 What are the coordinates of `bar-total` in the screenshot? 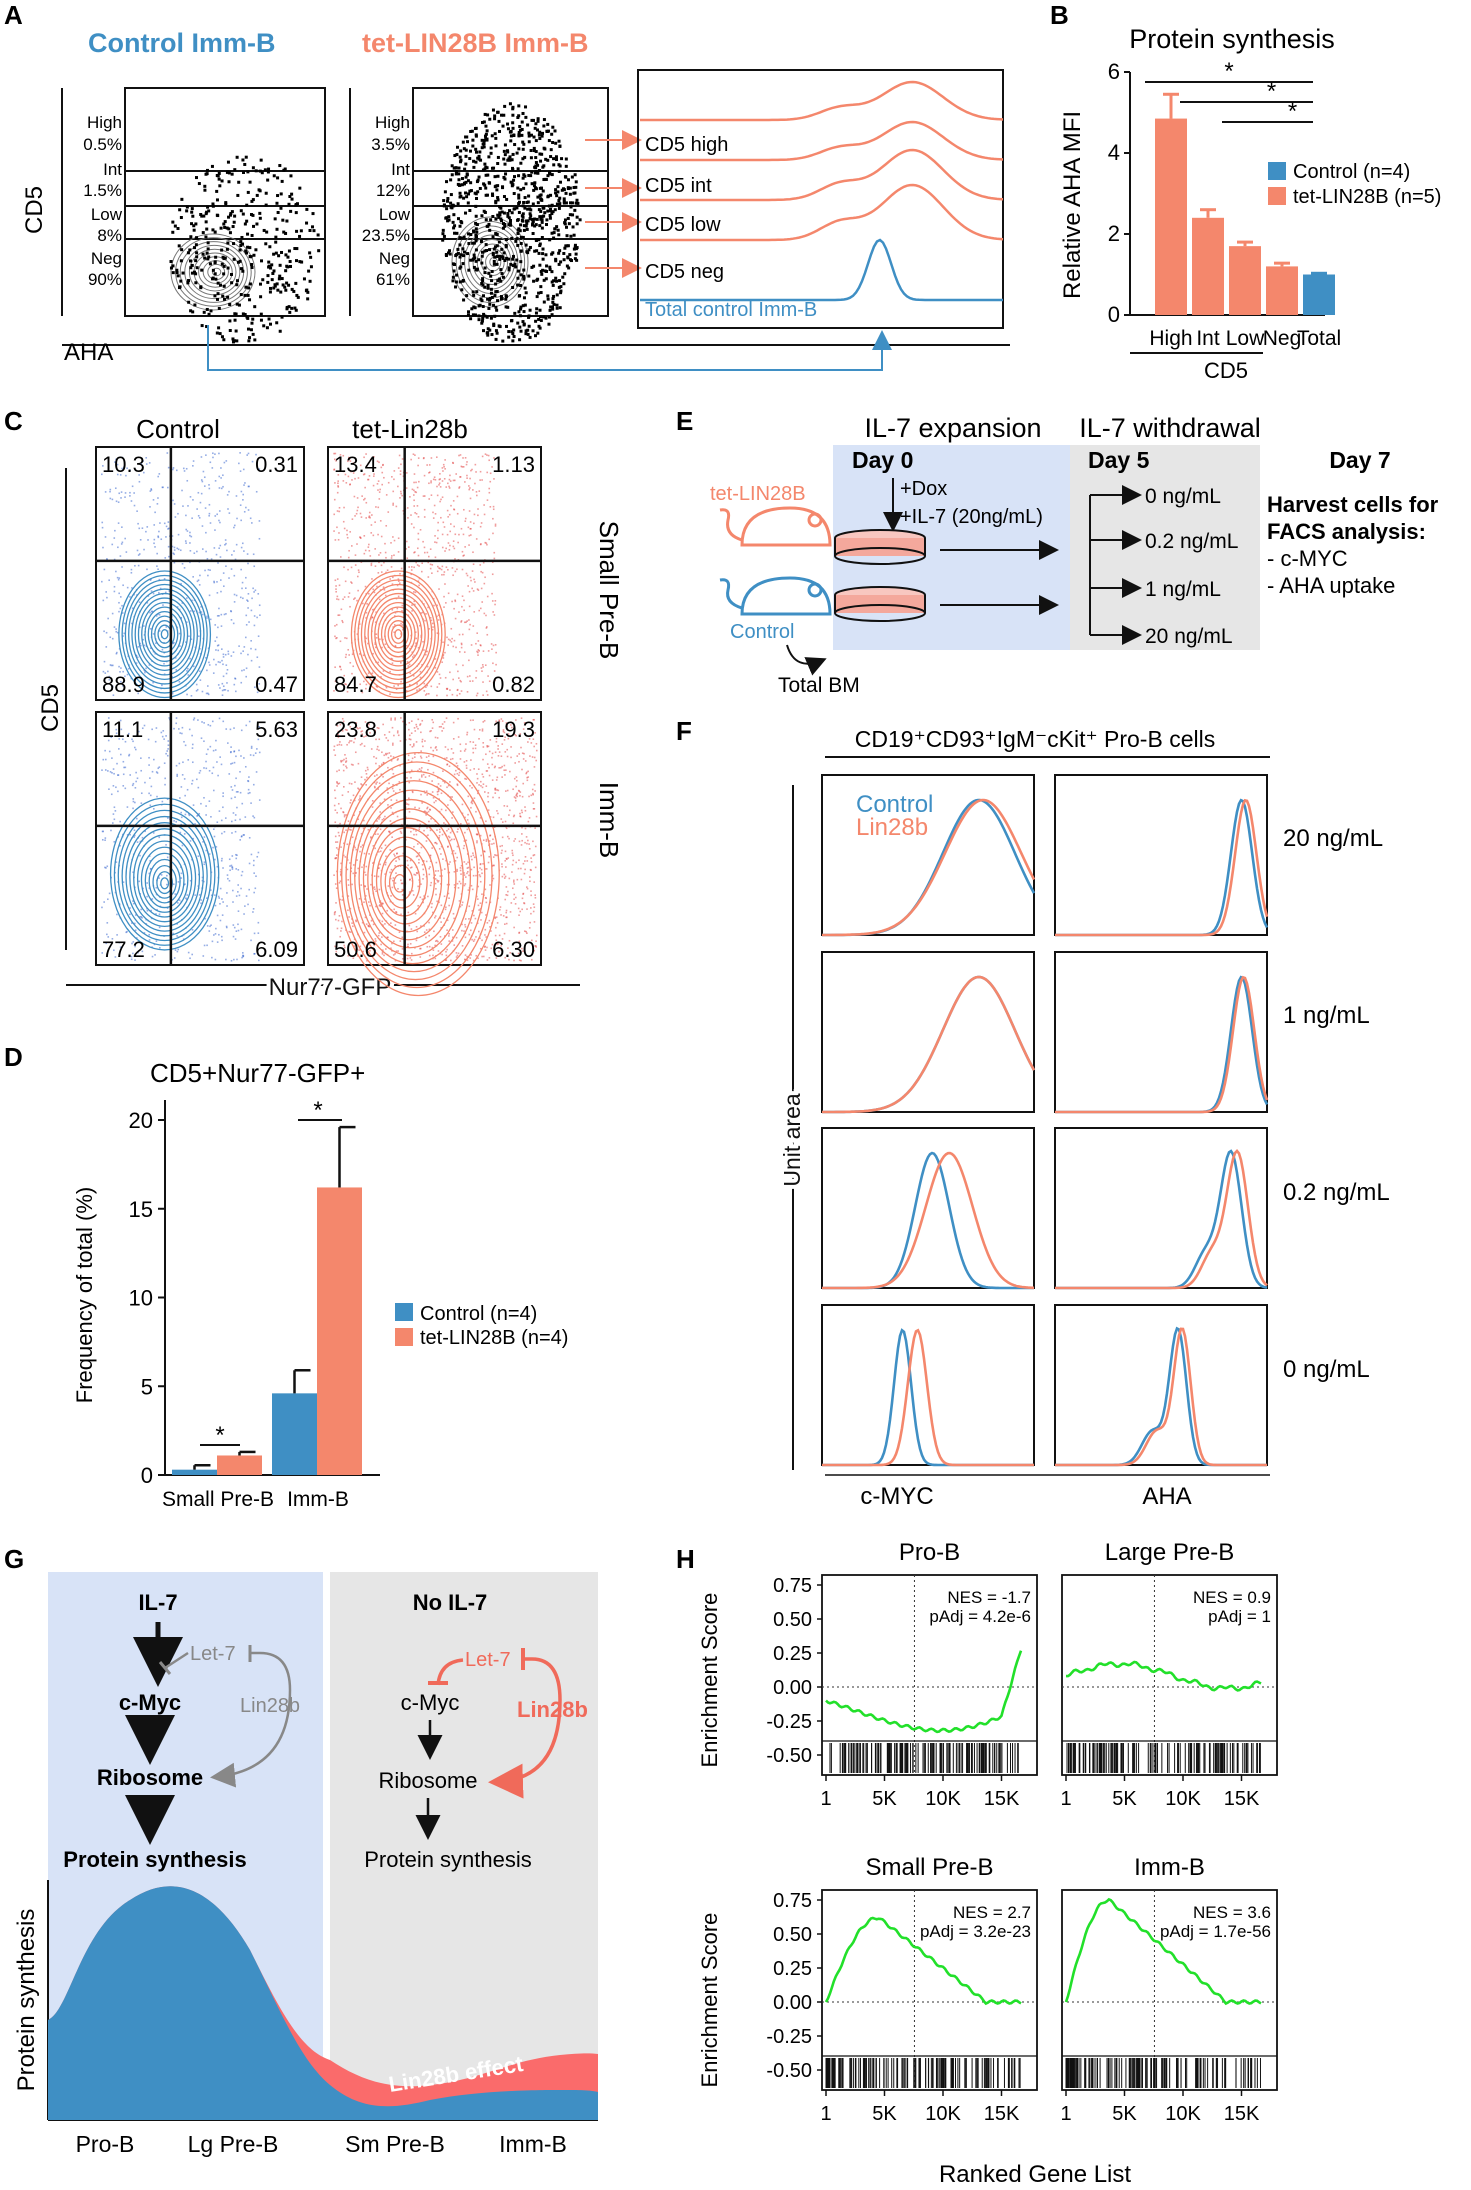 It's located at (1319, 294).